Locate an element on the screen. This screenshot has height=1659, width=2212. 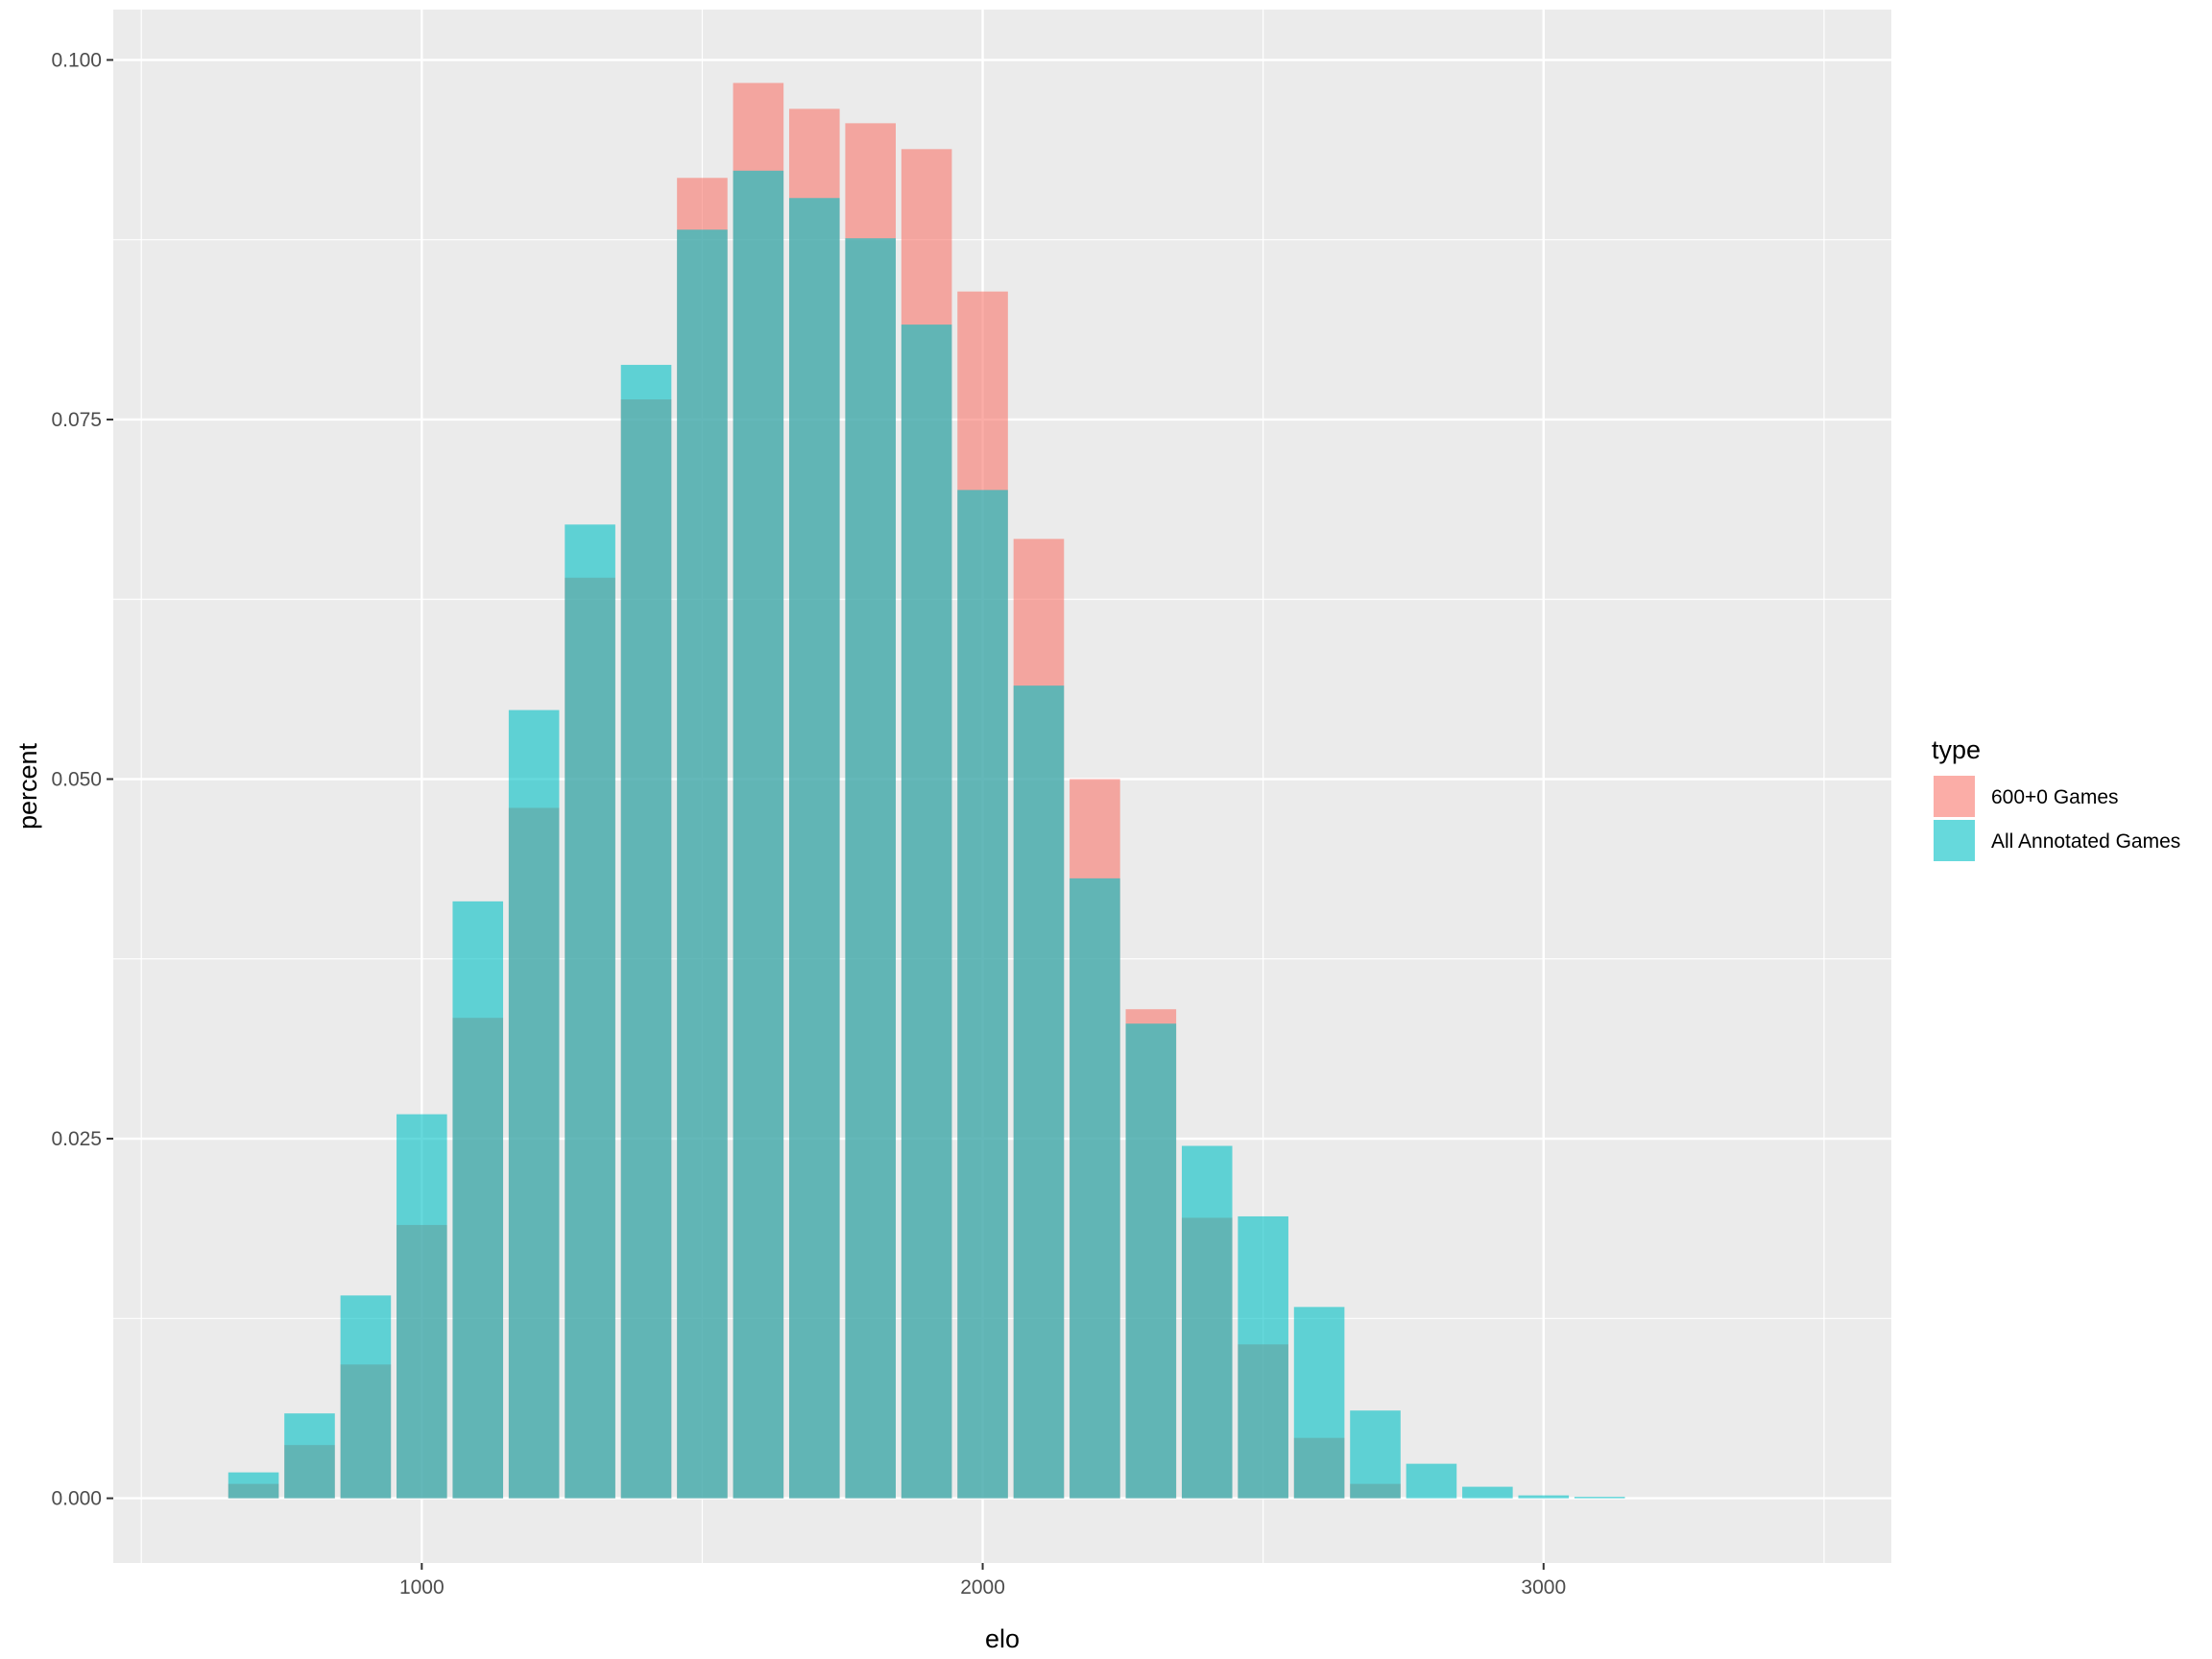
bar-all-annotated-games-2000 is located at coordinates (982, 994).